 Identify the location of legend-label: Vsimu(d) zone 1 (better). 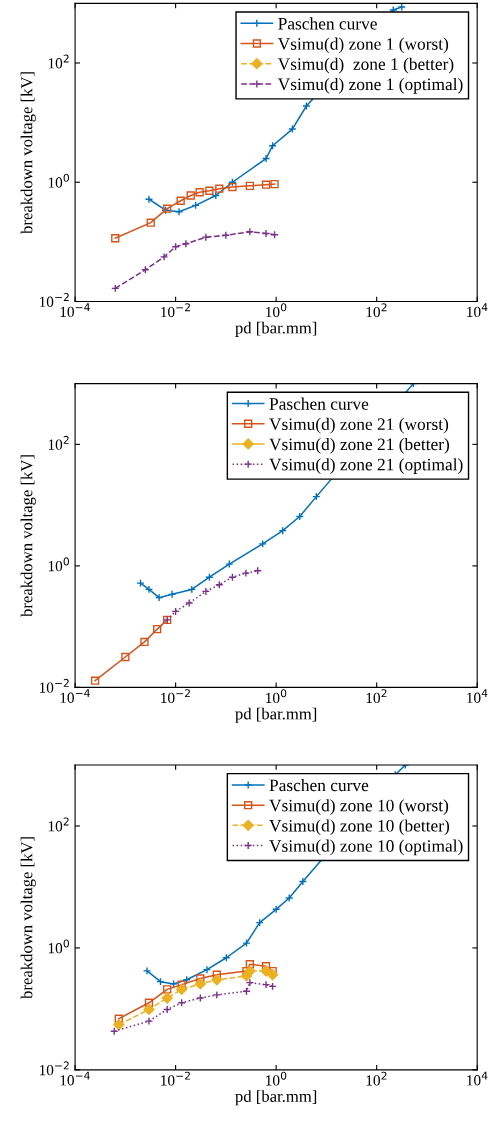
(365, 65).